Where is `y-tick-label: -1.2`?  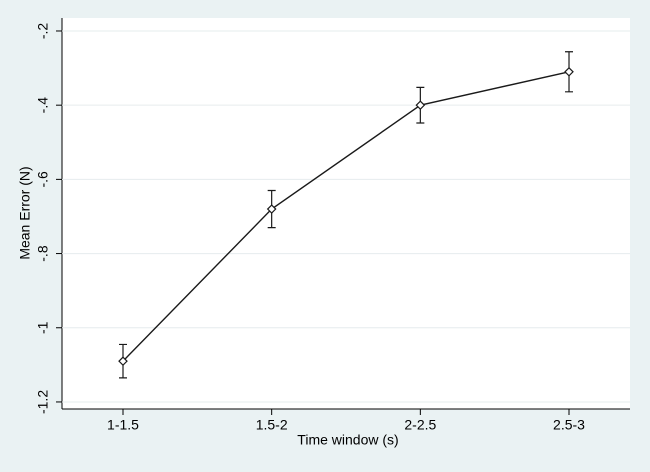 y-tick-label: -1.2 is located at coordinates (43, 402).